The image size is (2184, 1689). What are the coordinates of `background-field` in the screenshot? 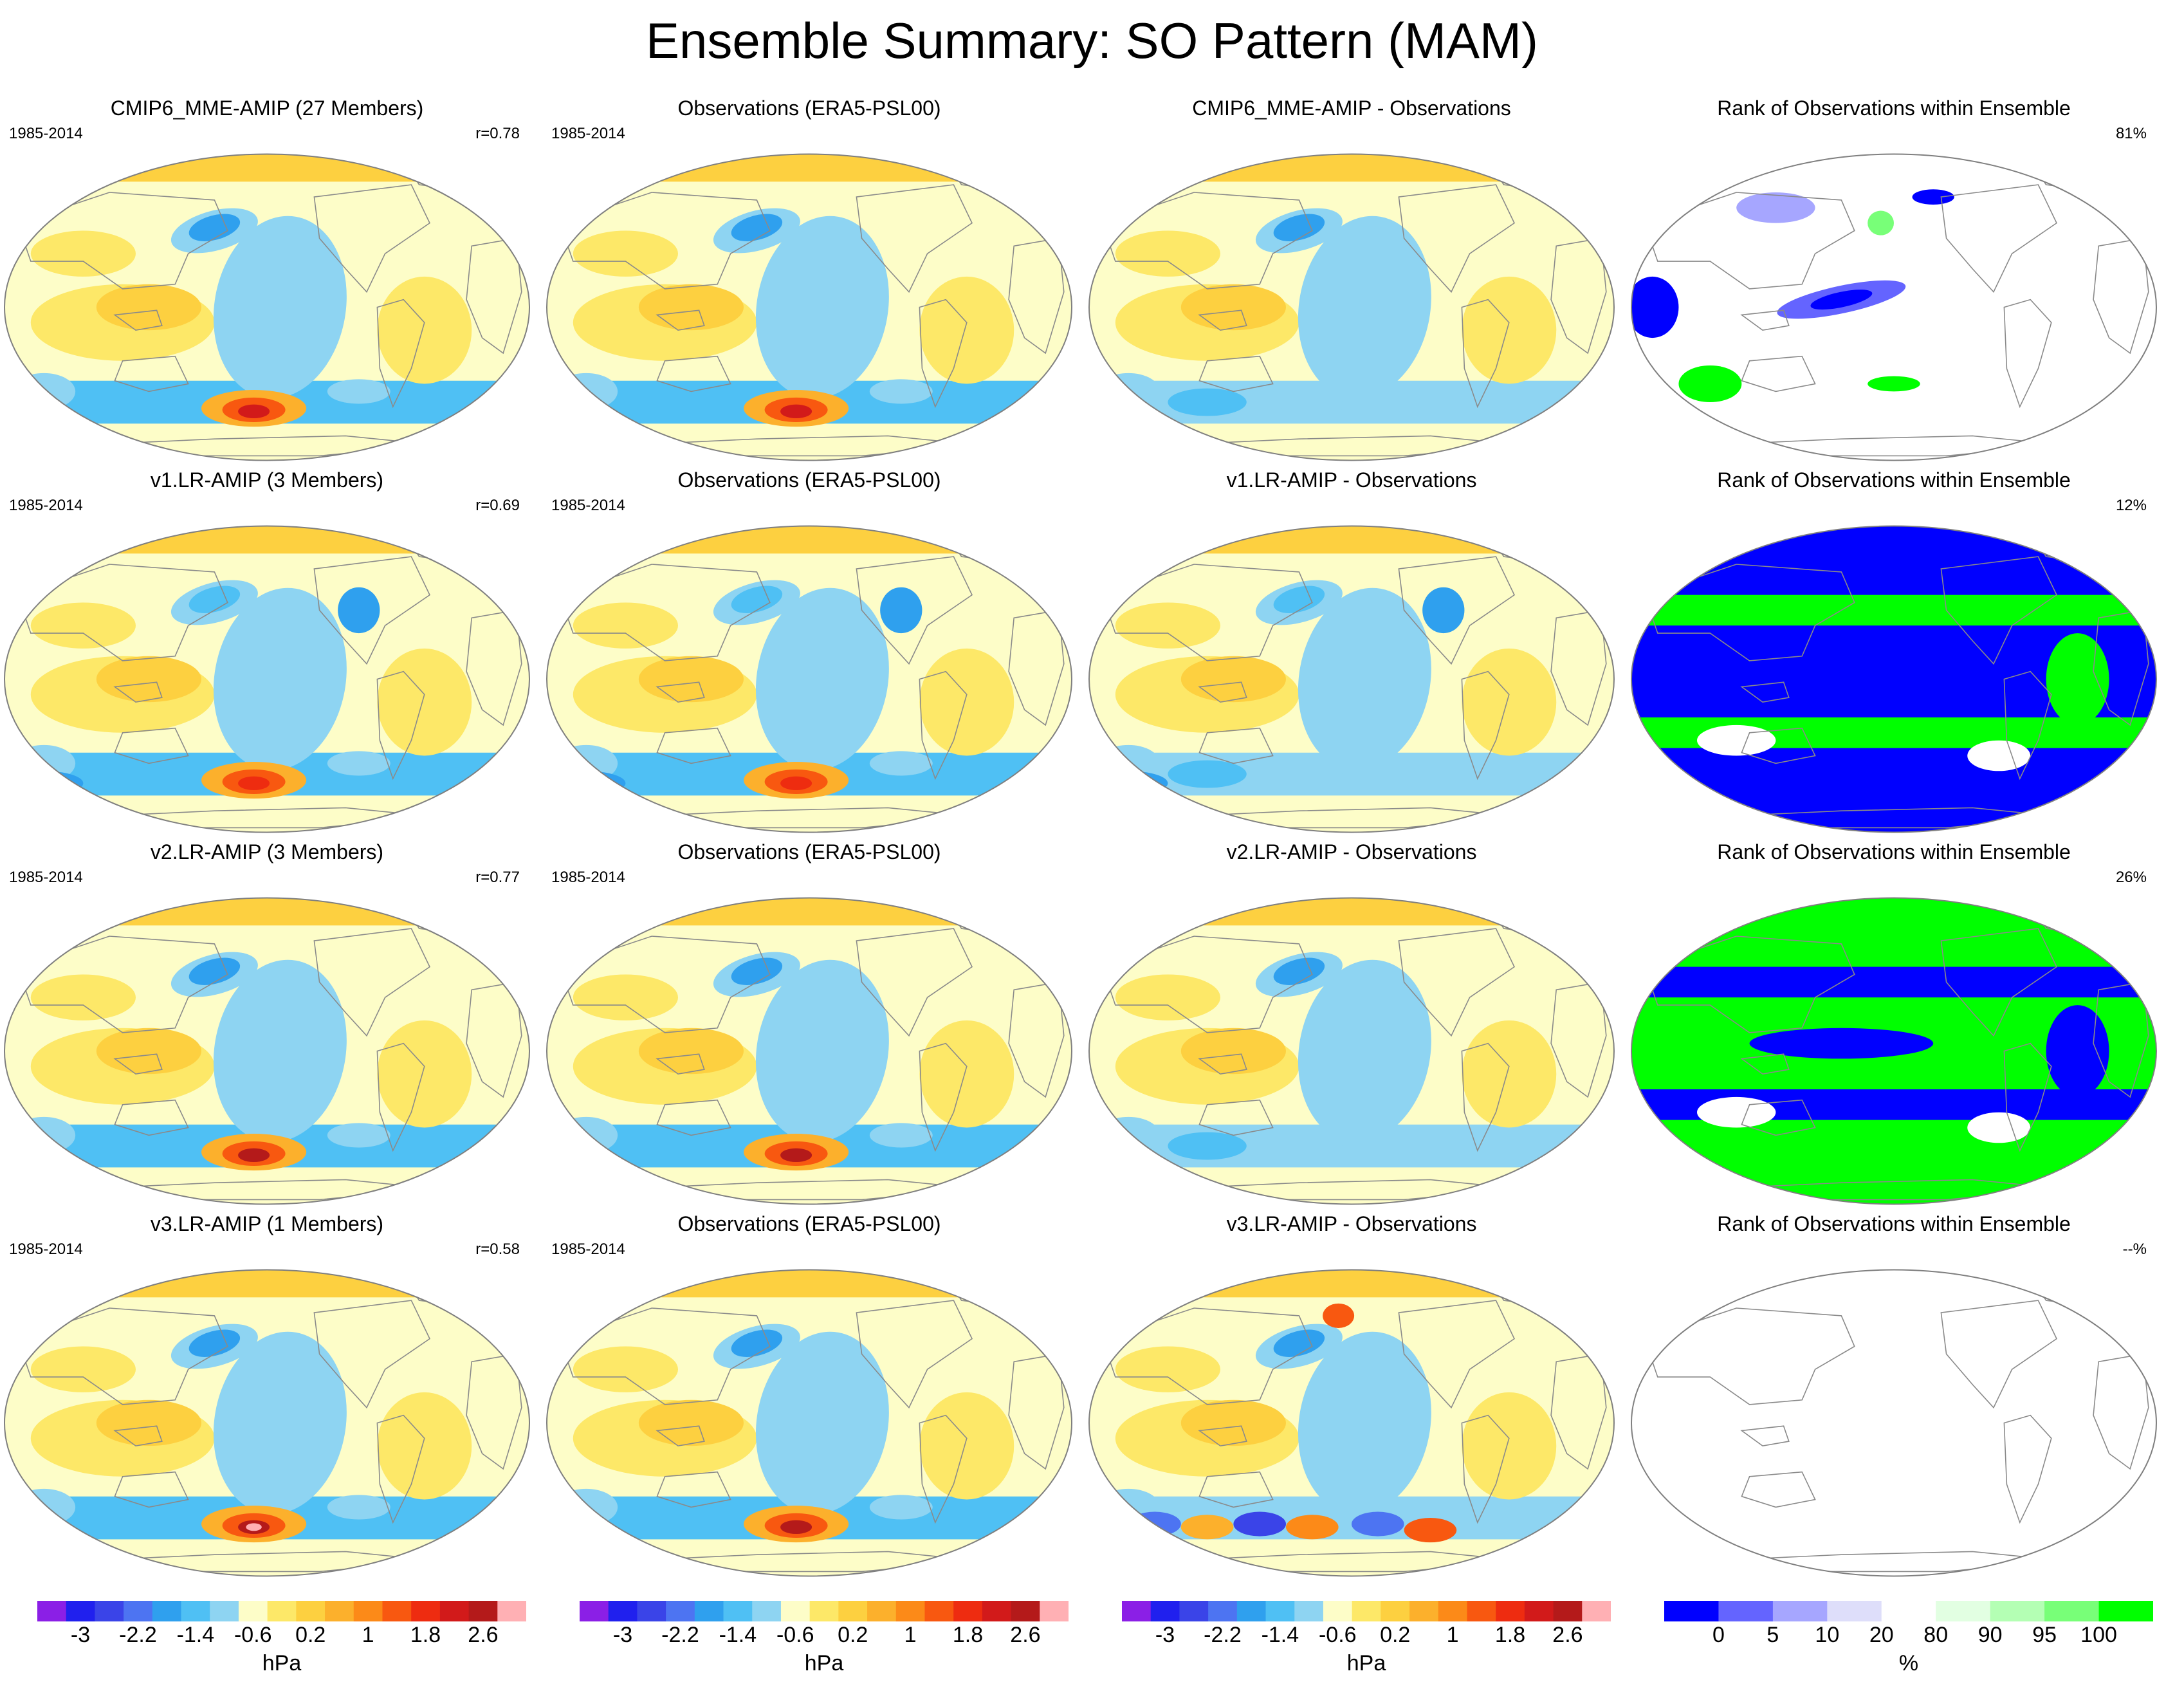 It's located at (1894, 1423).